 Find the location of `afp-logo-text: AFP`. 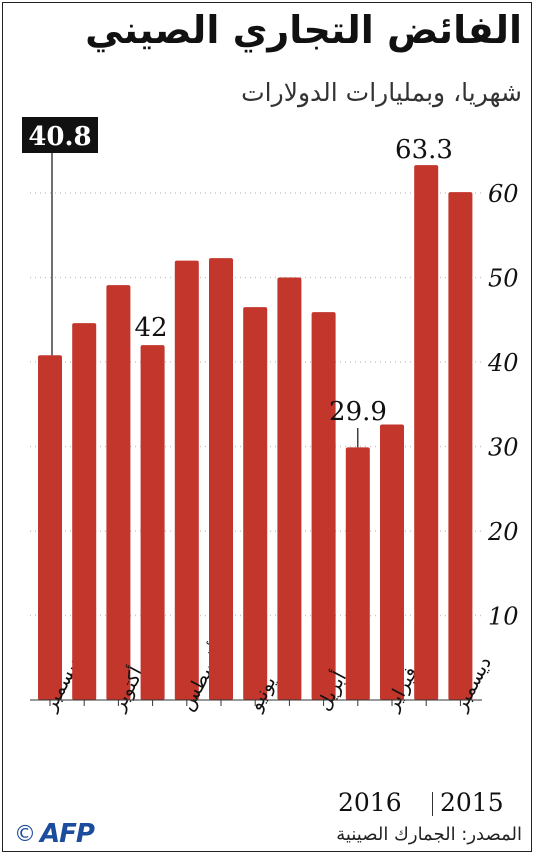

afp-logo-text: AFP is located at coordinates (67, 834).